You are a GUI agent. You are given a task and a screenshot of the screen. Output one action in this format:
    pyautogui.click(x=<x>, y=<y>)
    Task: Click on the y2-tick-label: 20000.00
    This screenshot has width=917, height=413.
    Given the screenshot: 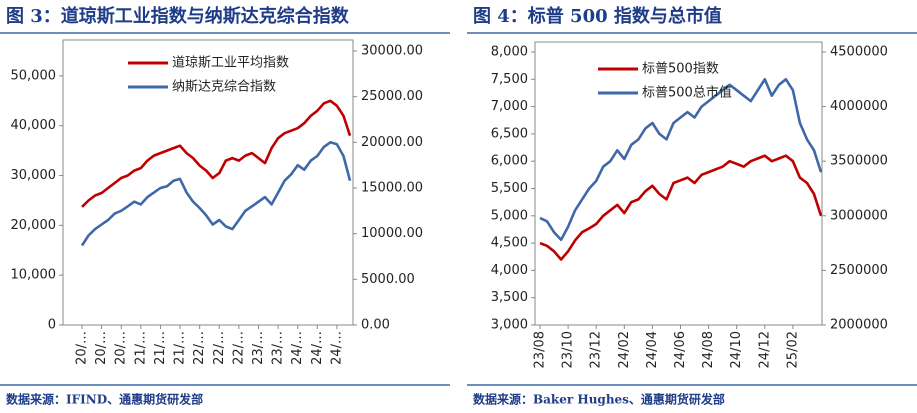 What is the action you would take?
    pyautogui.click(x=392, y=142)
    